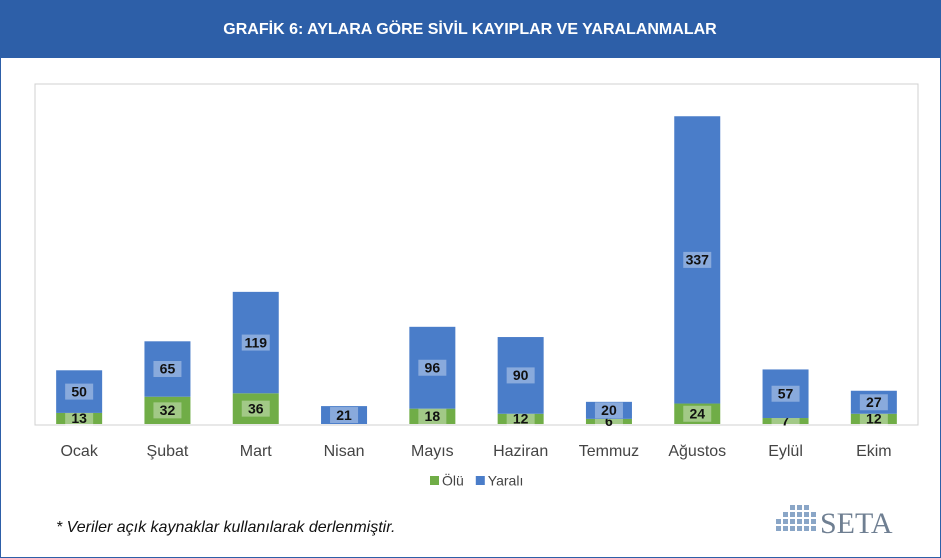 The image size is (941, 558). I want to click on data-label: 50, so click(79, 391).